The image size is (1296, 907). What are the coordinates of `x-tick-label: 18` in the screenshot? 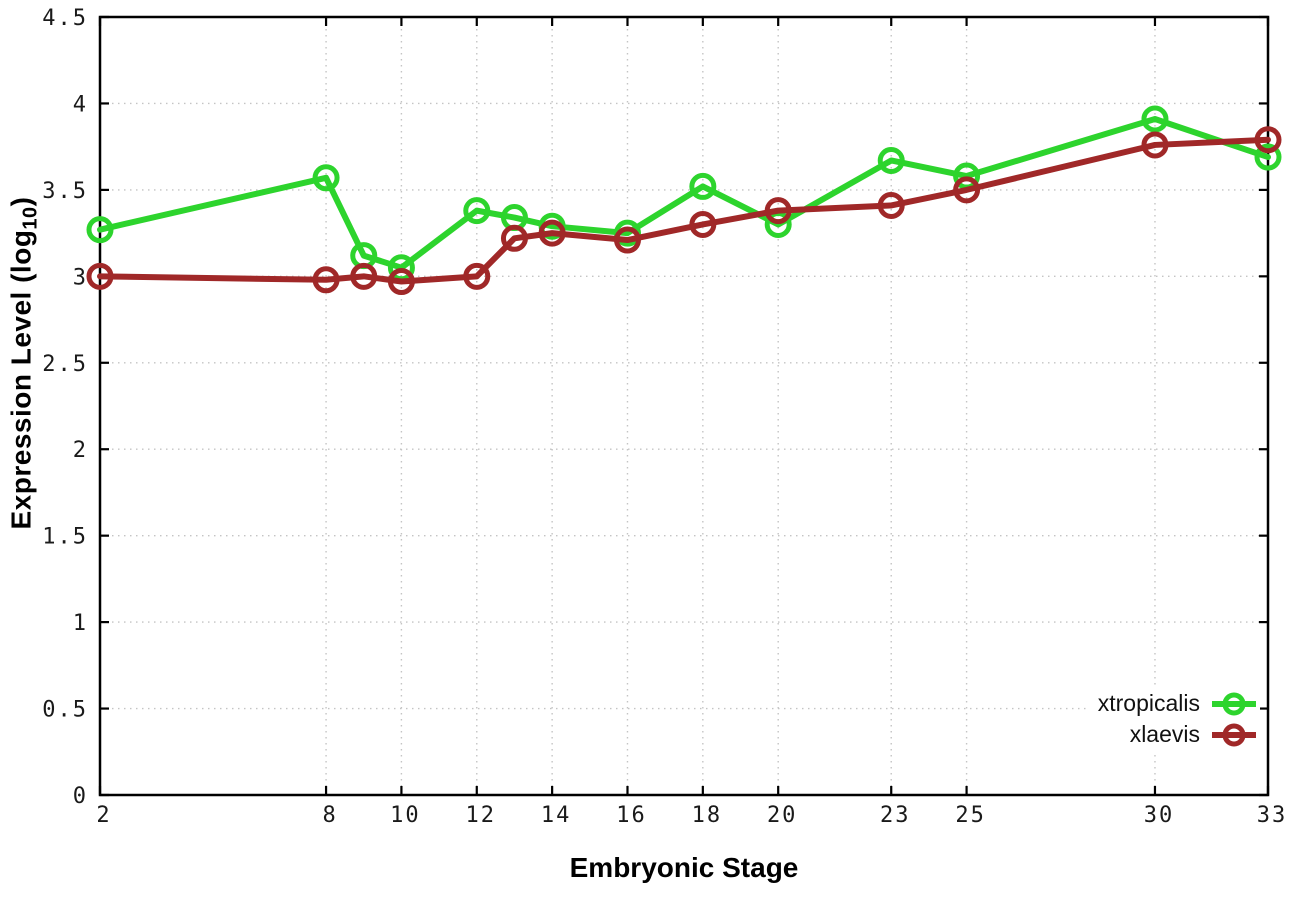 It's located at (707, 815).